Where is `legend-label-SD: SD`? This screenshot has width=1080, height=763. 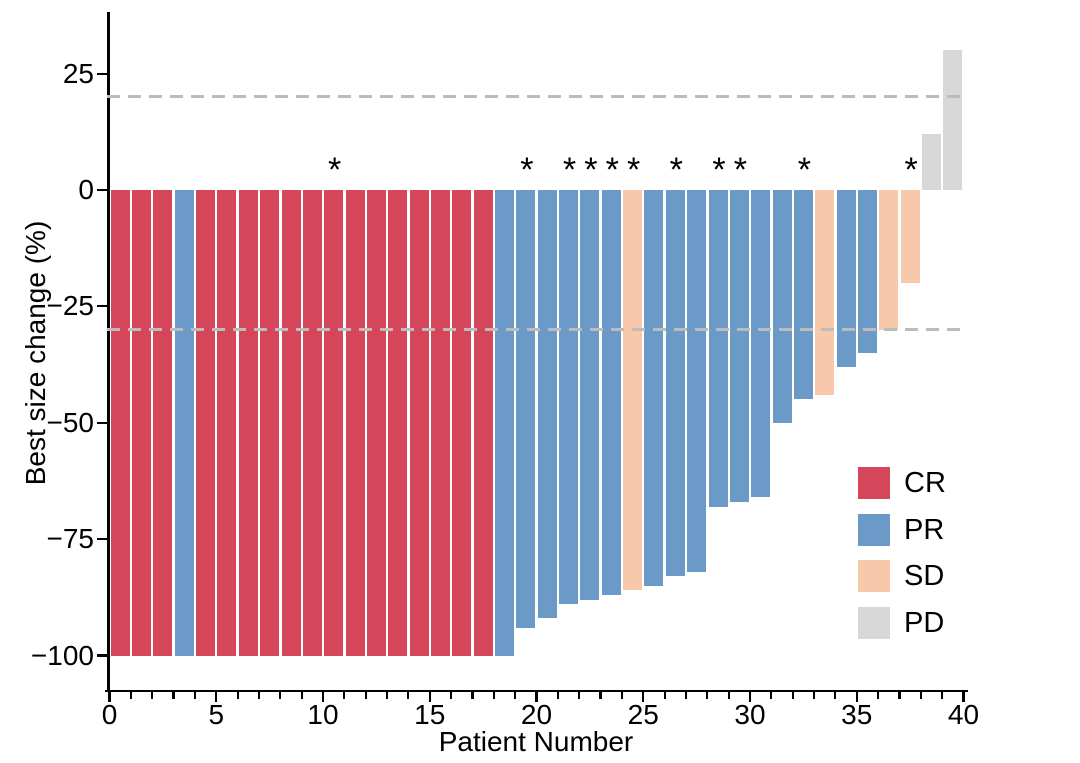 legend-label-SD: SD is located at coordinates (924, 576).